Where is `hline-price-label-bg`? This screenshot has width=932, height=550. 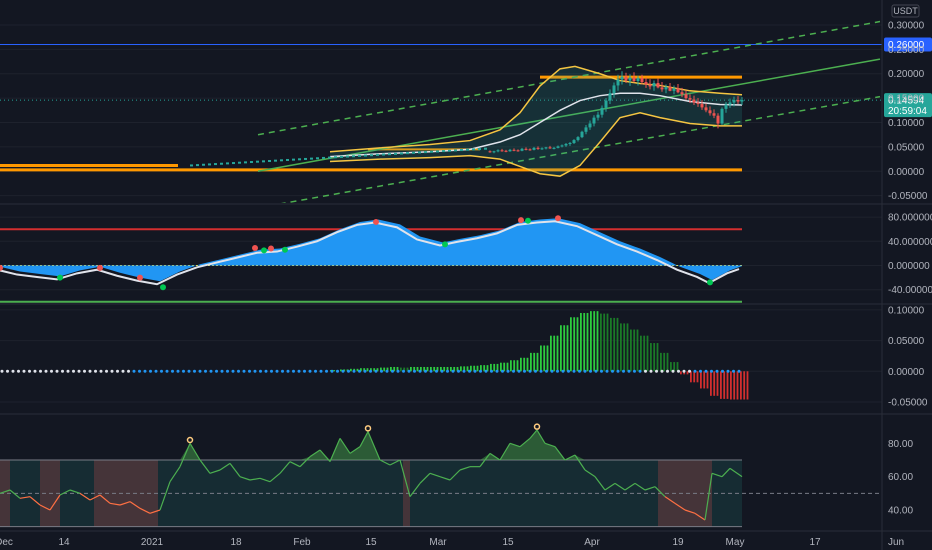 hline-price-label-bg is located at coordinates (908, 44).